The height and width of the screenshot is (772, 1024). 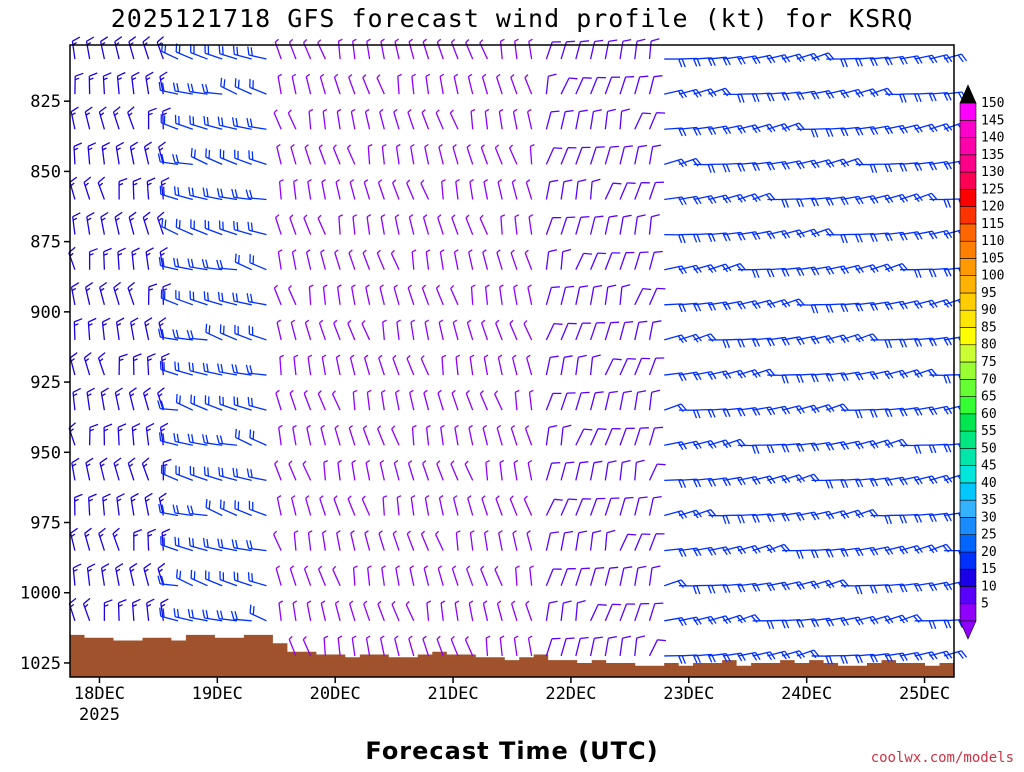 I want to click on y-tick-label: 825, so click(x=45, y=102).